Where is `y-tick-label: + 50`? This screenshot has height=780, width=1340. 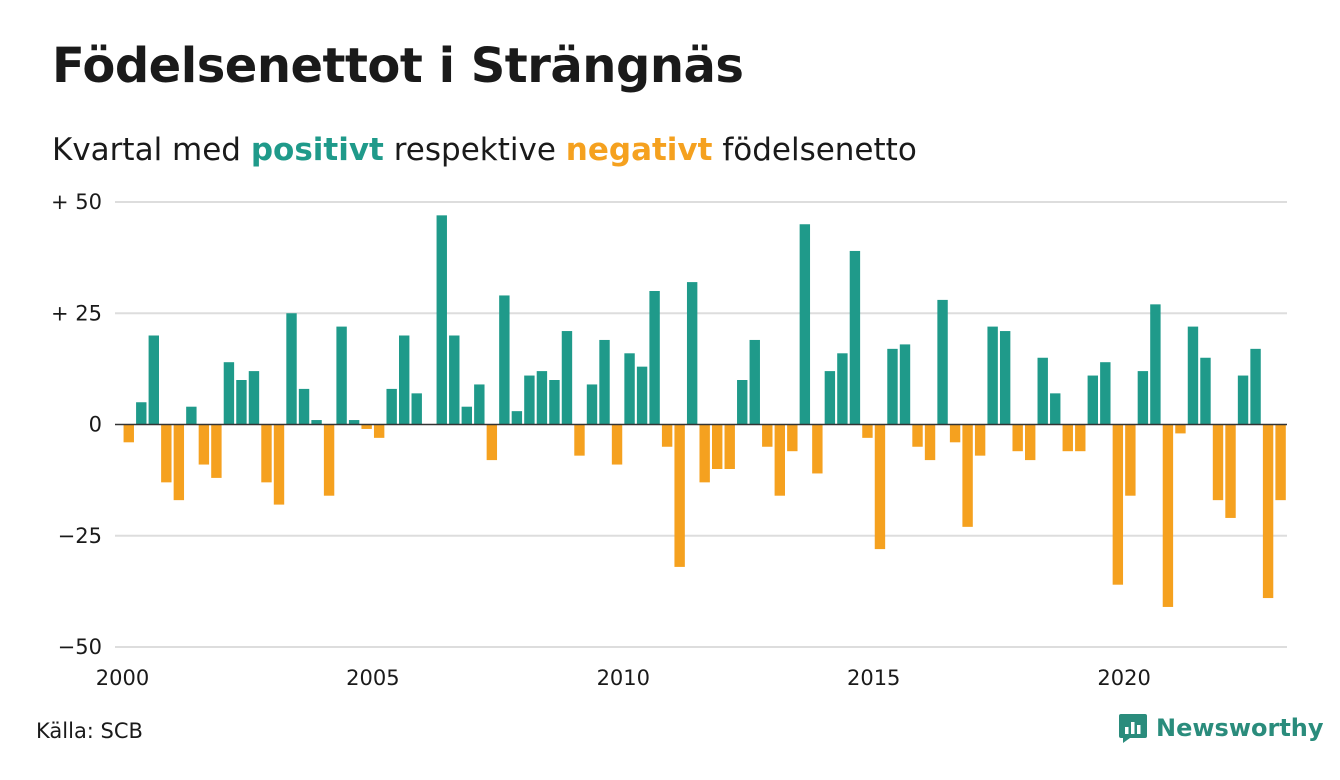 y-tick-label: + 50 is located at coordinates (76, 202).